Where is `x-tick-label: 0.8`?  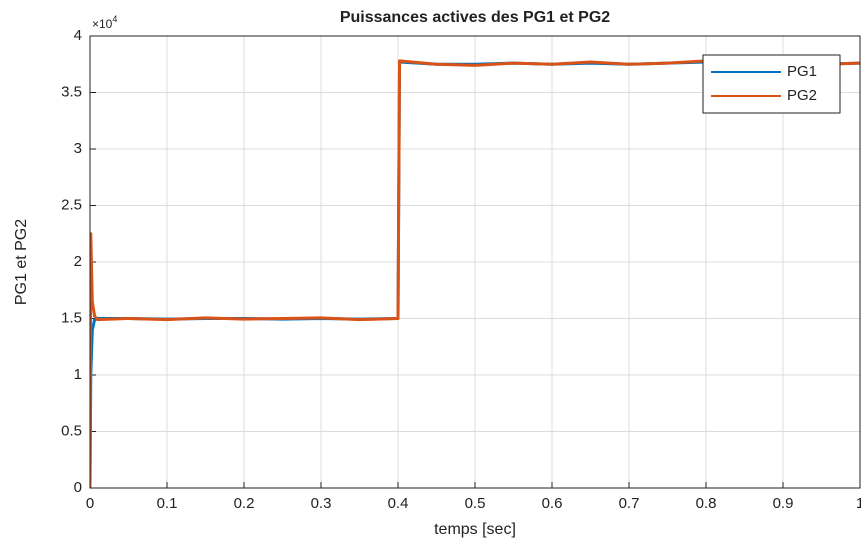
x-tick-label: 0.8 is located at coordinates (706, 503).